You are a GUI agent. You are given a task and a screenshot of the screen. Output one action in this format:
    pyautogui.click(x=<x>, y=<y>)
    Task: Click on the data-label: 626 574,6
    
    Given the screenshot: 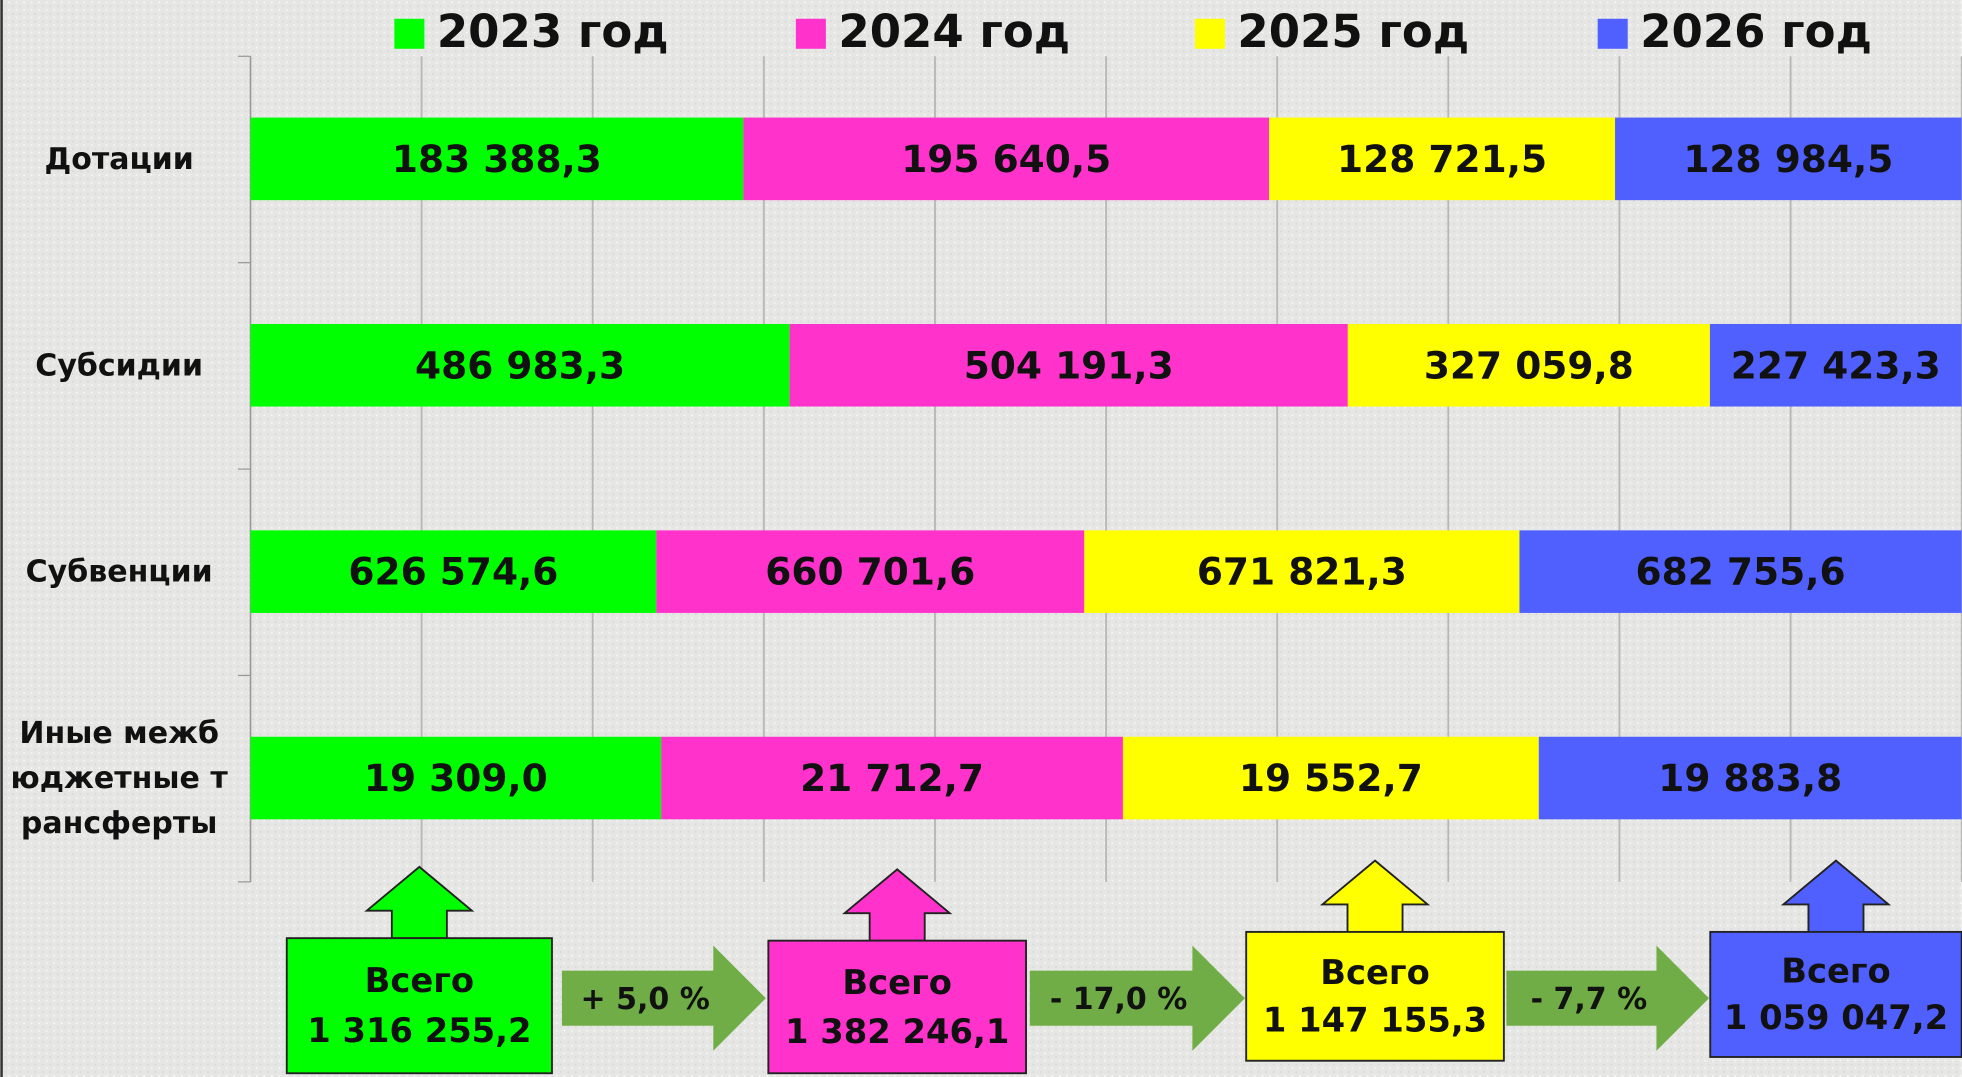 What is the action you would take?
    pyautogui.click(x=453, y=572)
    